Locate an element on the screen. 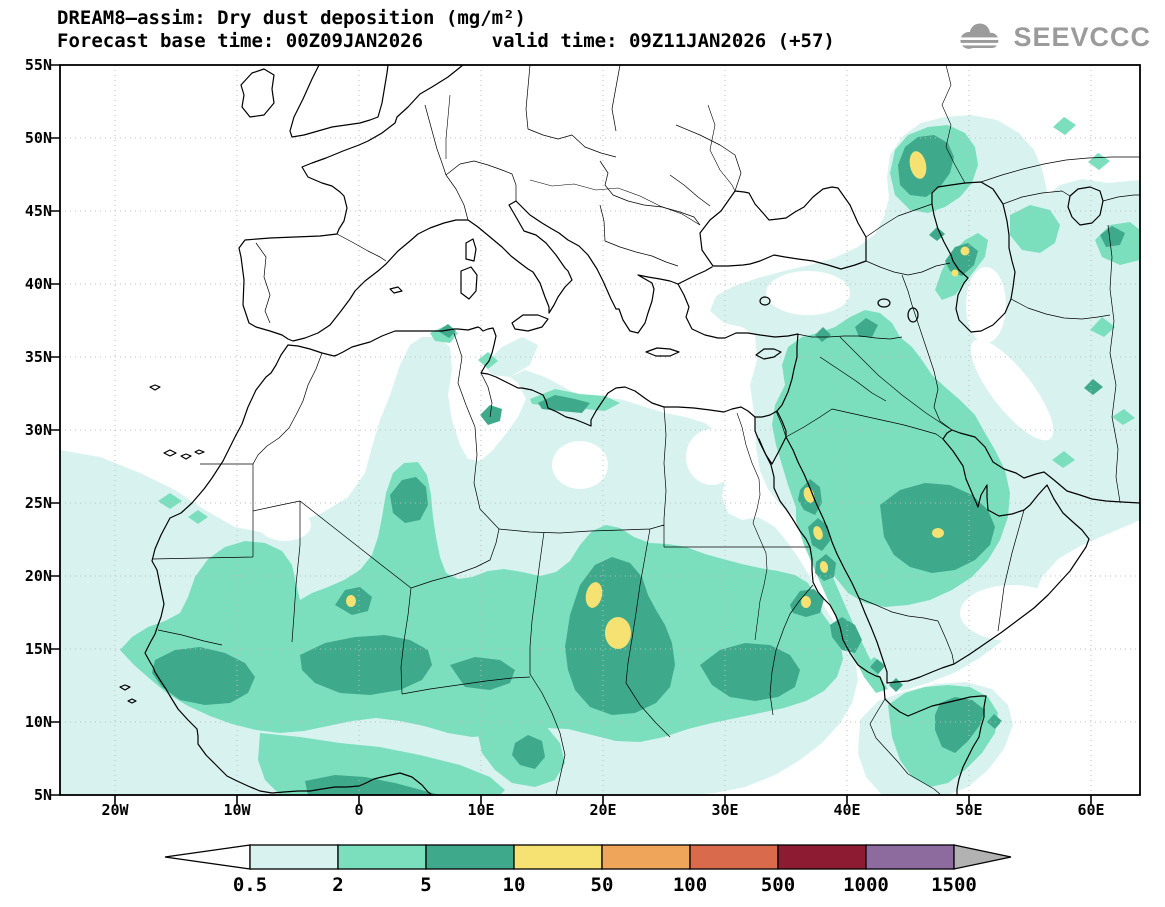 The image size is (1165, 907). x-axis-label: 20W is located at coordinates (115, 810).